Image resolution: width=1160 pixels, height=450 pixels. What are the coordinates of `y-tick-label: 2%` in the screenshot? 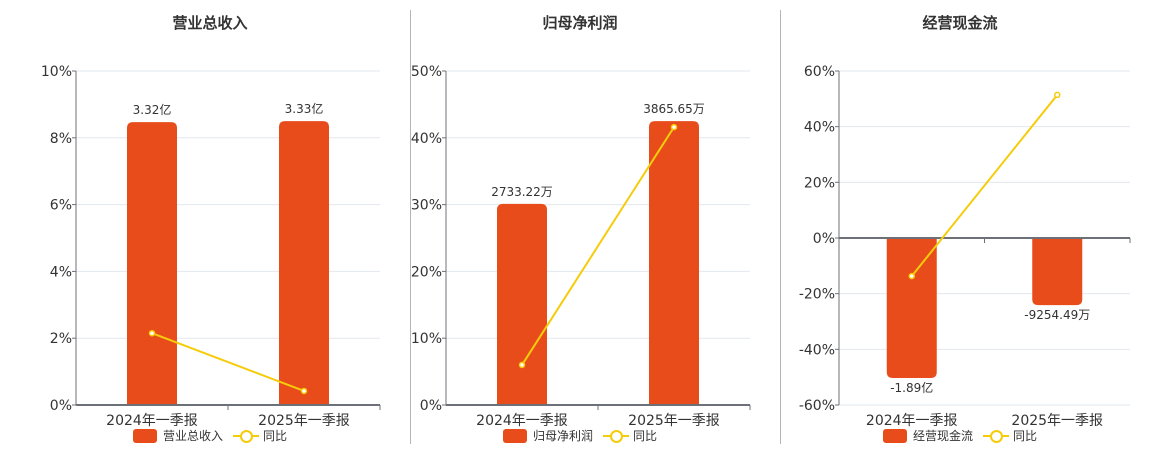 It's located at (61, 339).